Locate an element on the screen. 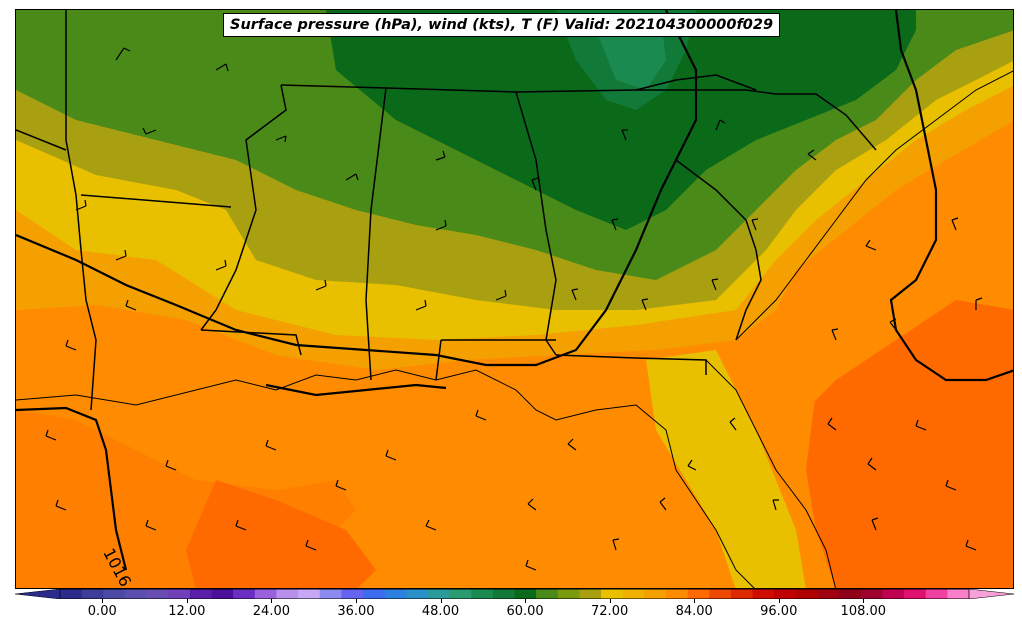  colorbar is located at coordinates (514, 594).